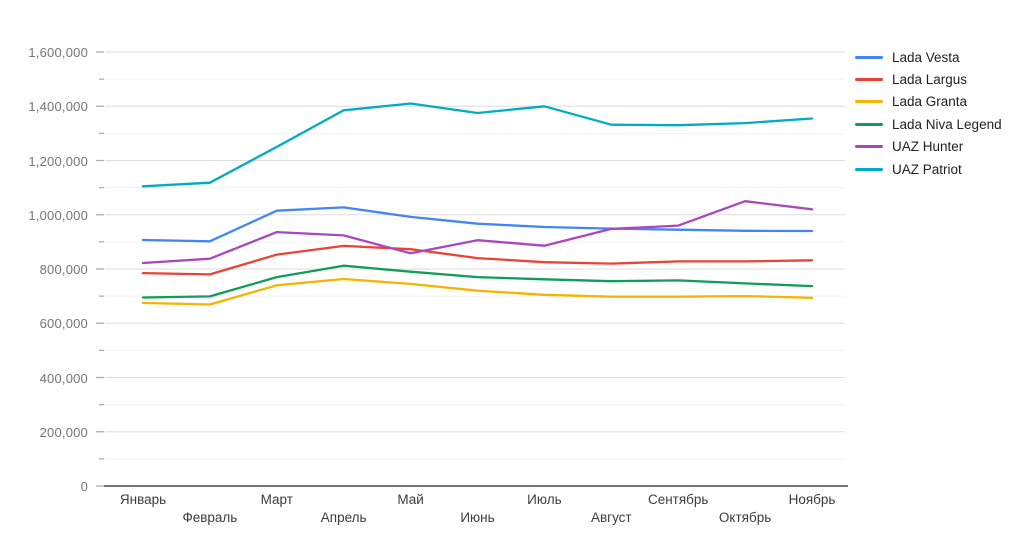 The height and width of the screenshot is (554, 1024). What do you see at coordinates (926, 57) in the screenshot?
I see `legend-label: Lada Vesta` at bounding box center [926, 57].